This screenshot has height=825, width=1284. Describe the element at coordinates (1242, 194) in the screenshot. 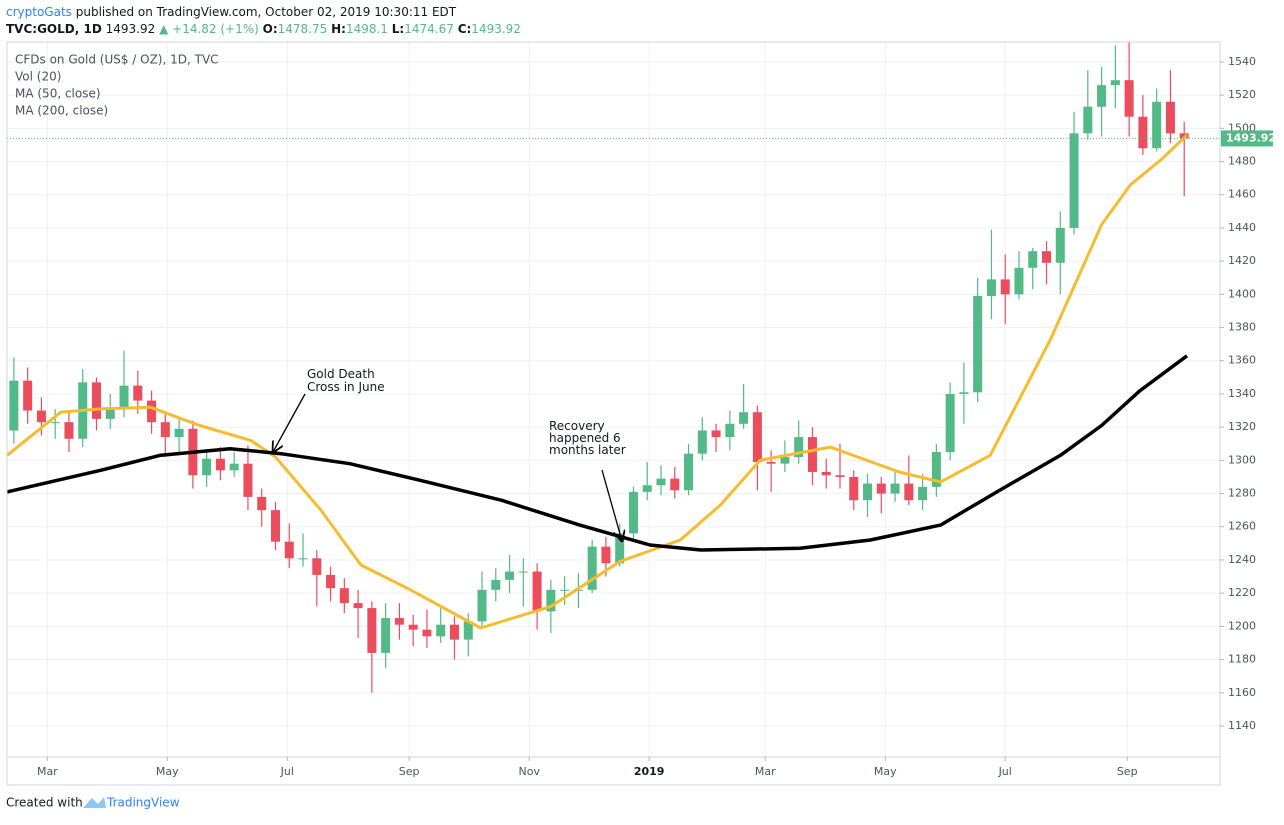

I see `y-tick-label: 1460` at that location.